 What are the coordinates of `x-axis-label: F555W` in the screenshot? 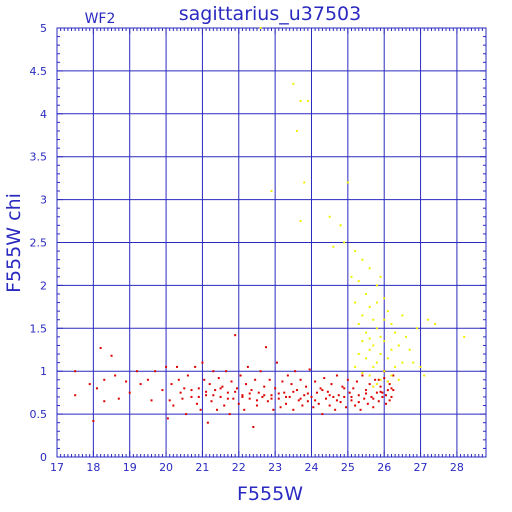 It's located at (270, 494).